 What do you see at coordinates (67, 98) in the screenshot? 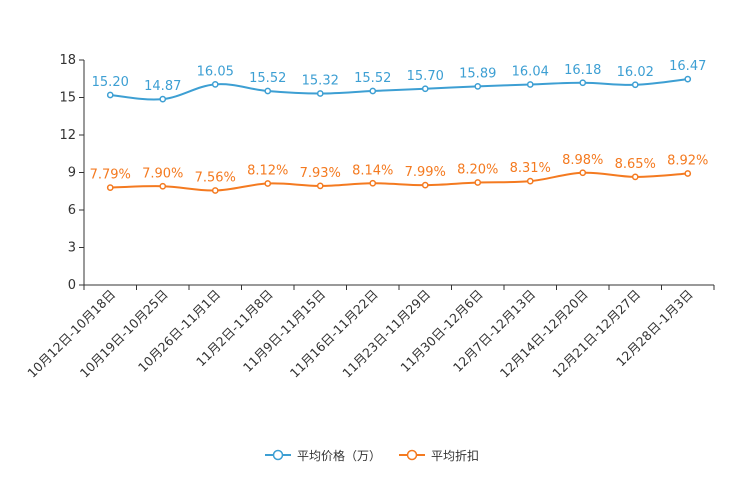
I see `y-tick-label: 15` at bounding box center [67, 98].